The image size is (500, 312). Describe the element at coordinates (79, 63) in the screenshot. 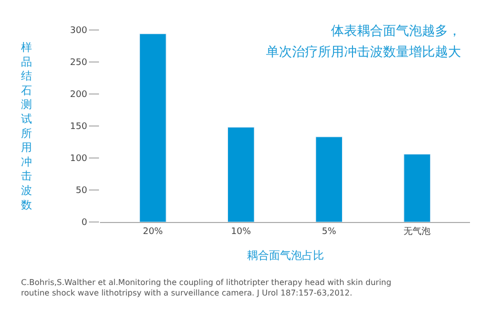

I see `y-tick-label: 250` at that location.